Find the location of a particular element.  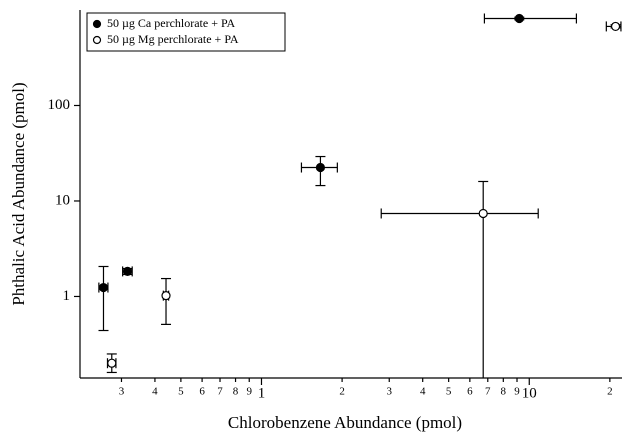

x-tick-label: 1 is located at coordinates (262, 393).